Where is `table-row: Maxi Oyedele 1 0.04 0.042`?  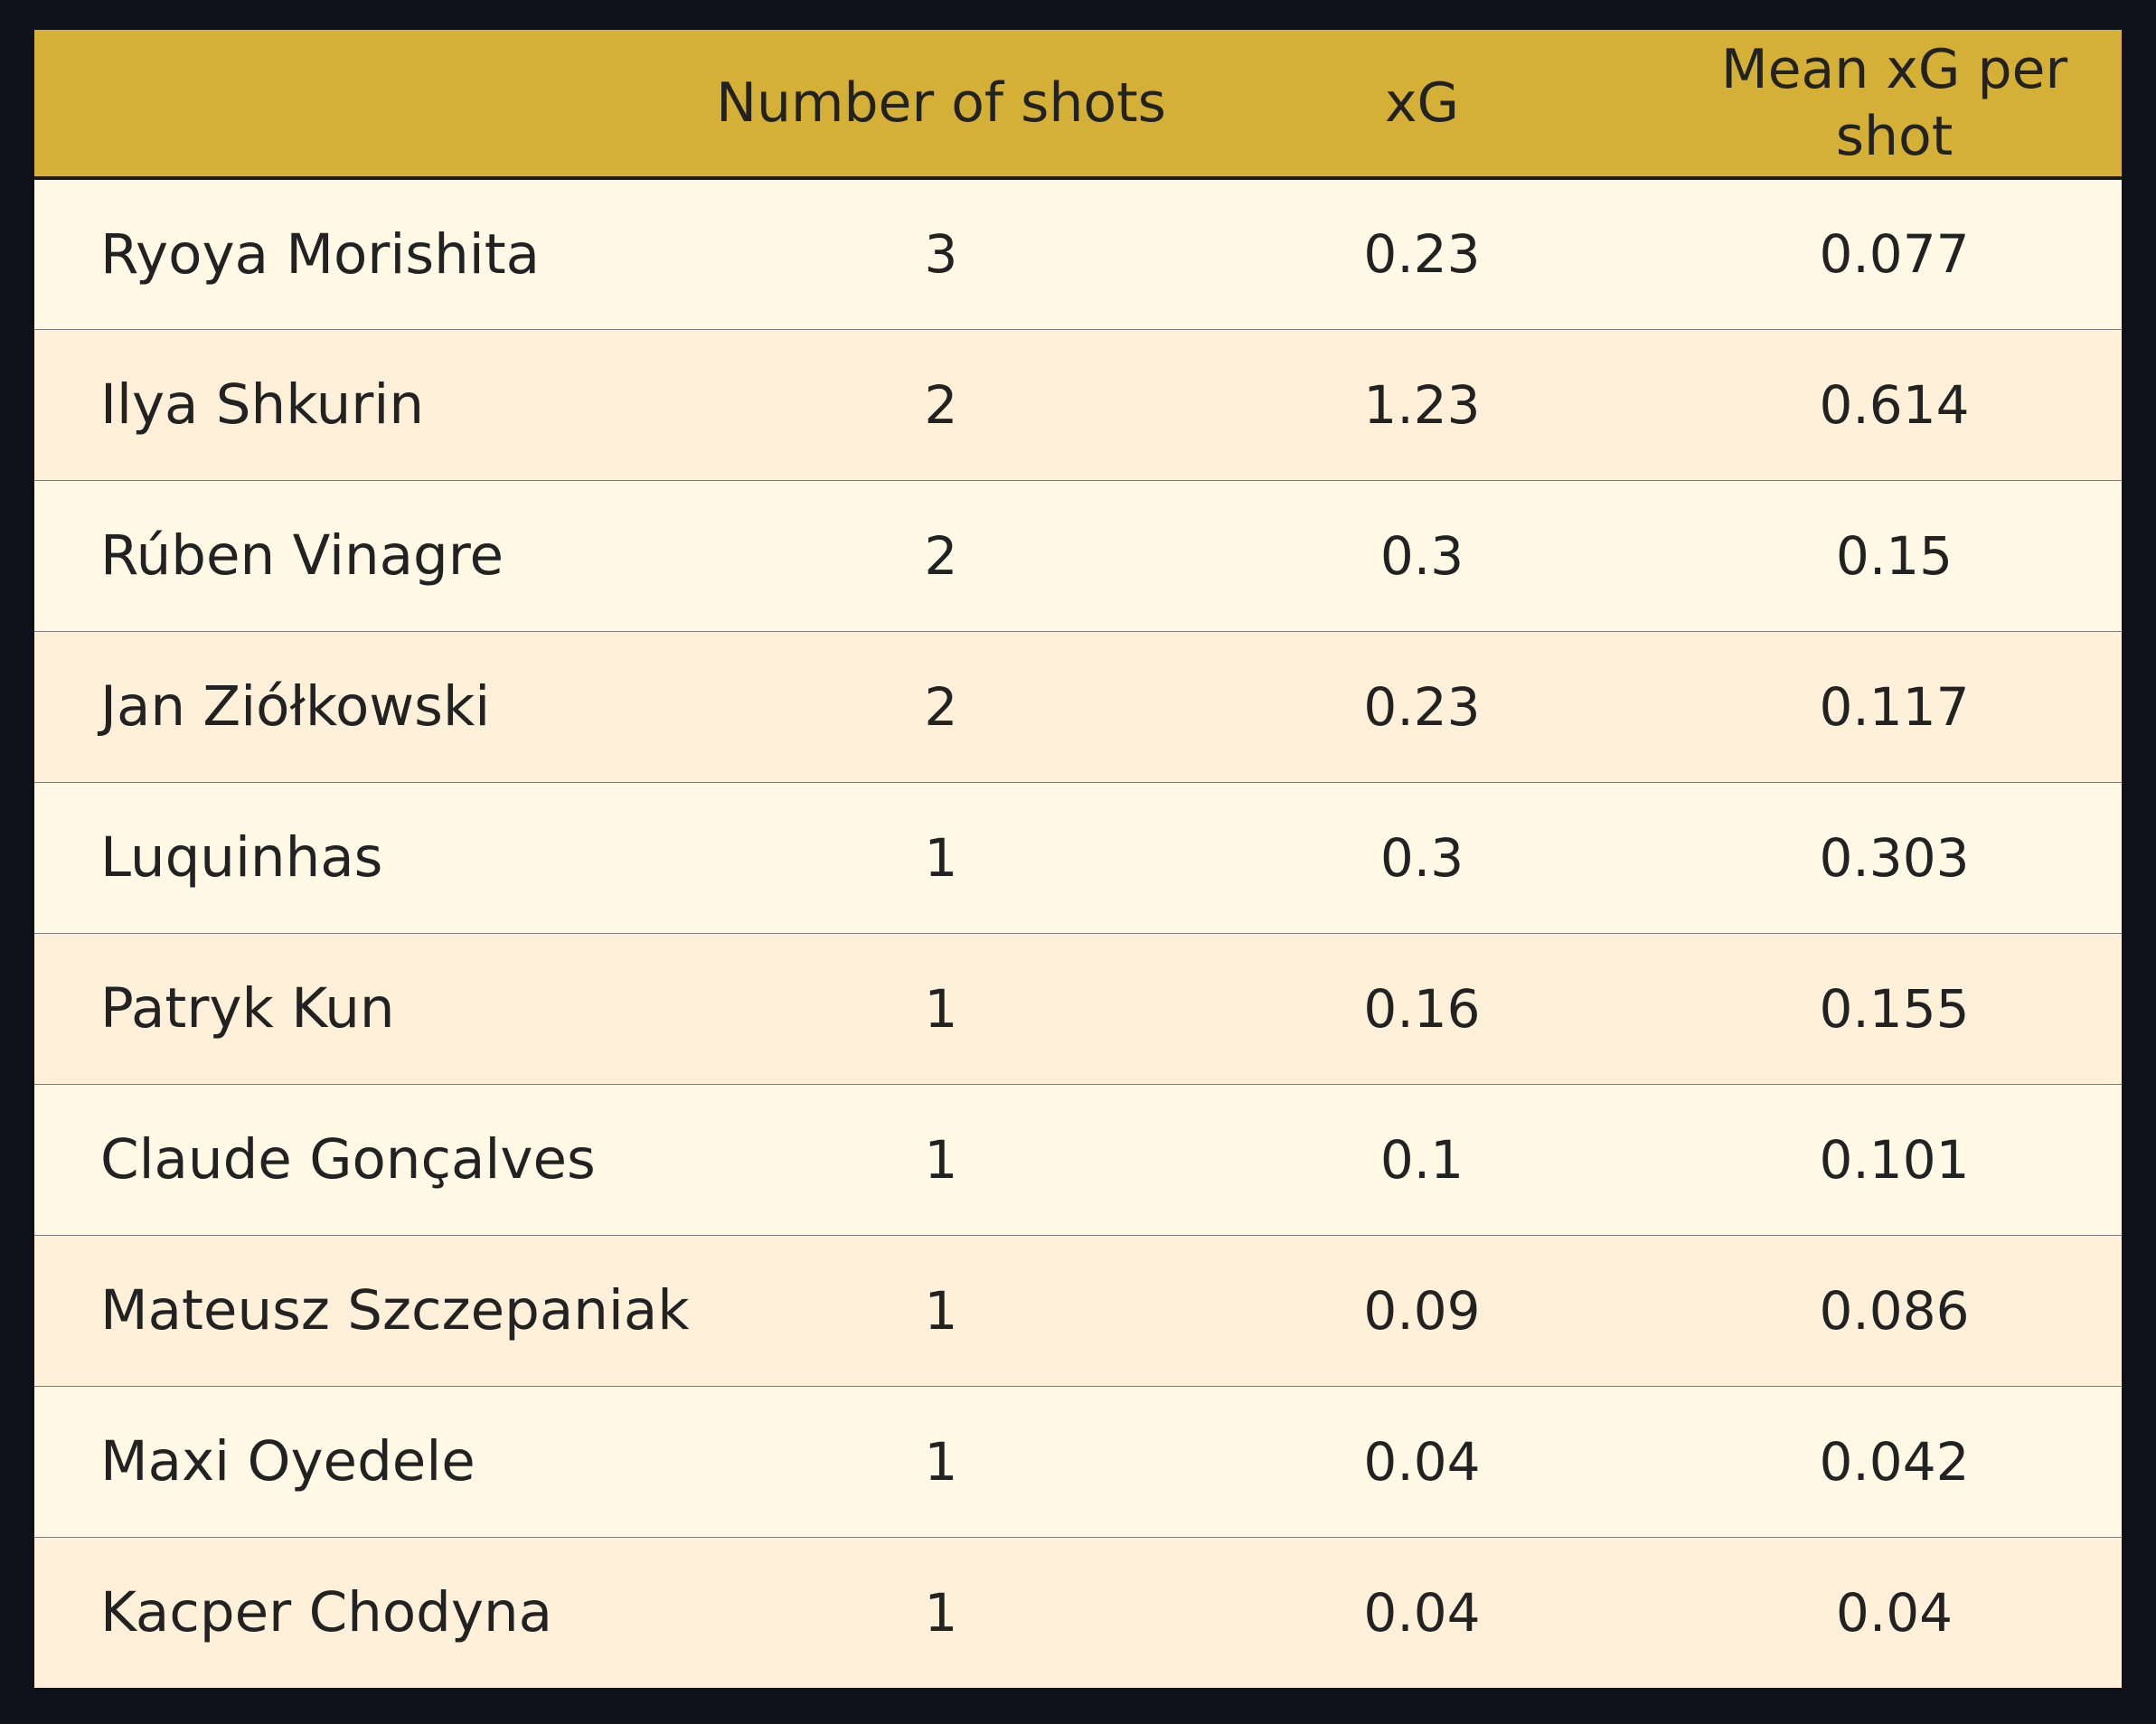
table-row: Maxi Oyedele 1 0.04 0.042 is located at coordinates (1078, 1461).